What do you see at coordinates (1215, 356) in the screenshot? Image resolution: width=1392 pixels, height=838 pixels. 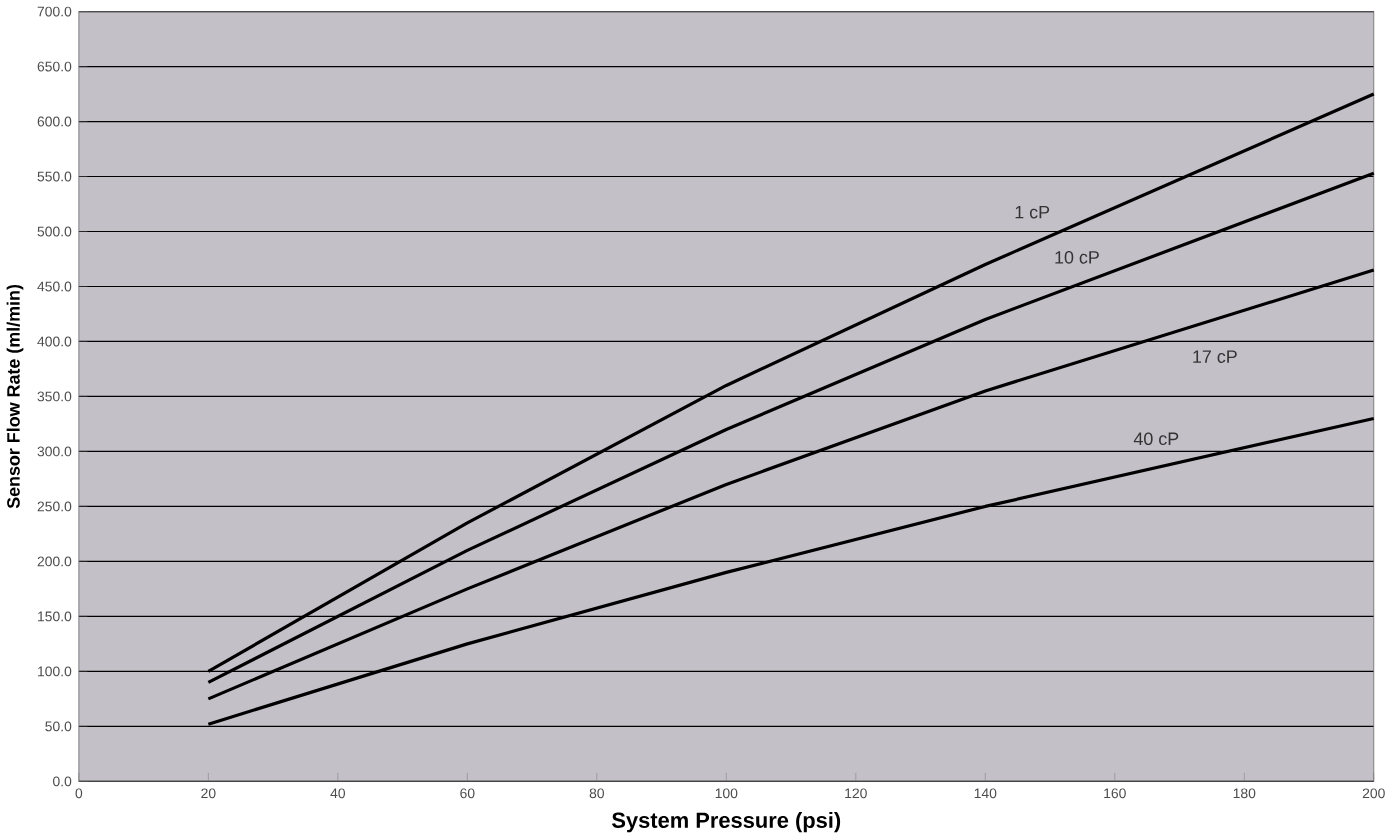 I see `series-label: 17 cP` at bounding box center [1215, 356].